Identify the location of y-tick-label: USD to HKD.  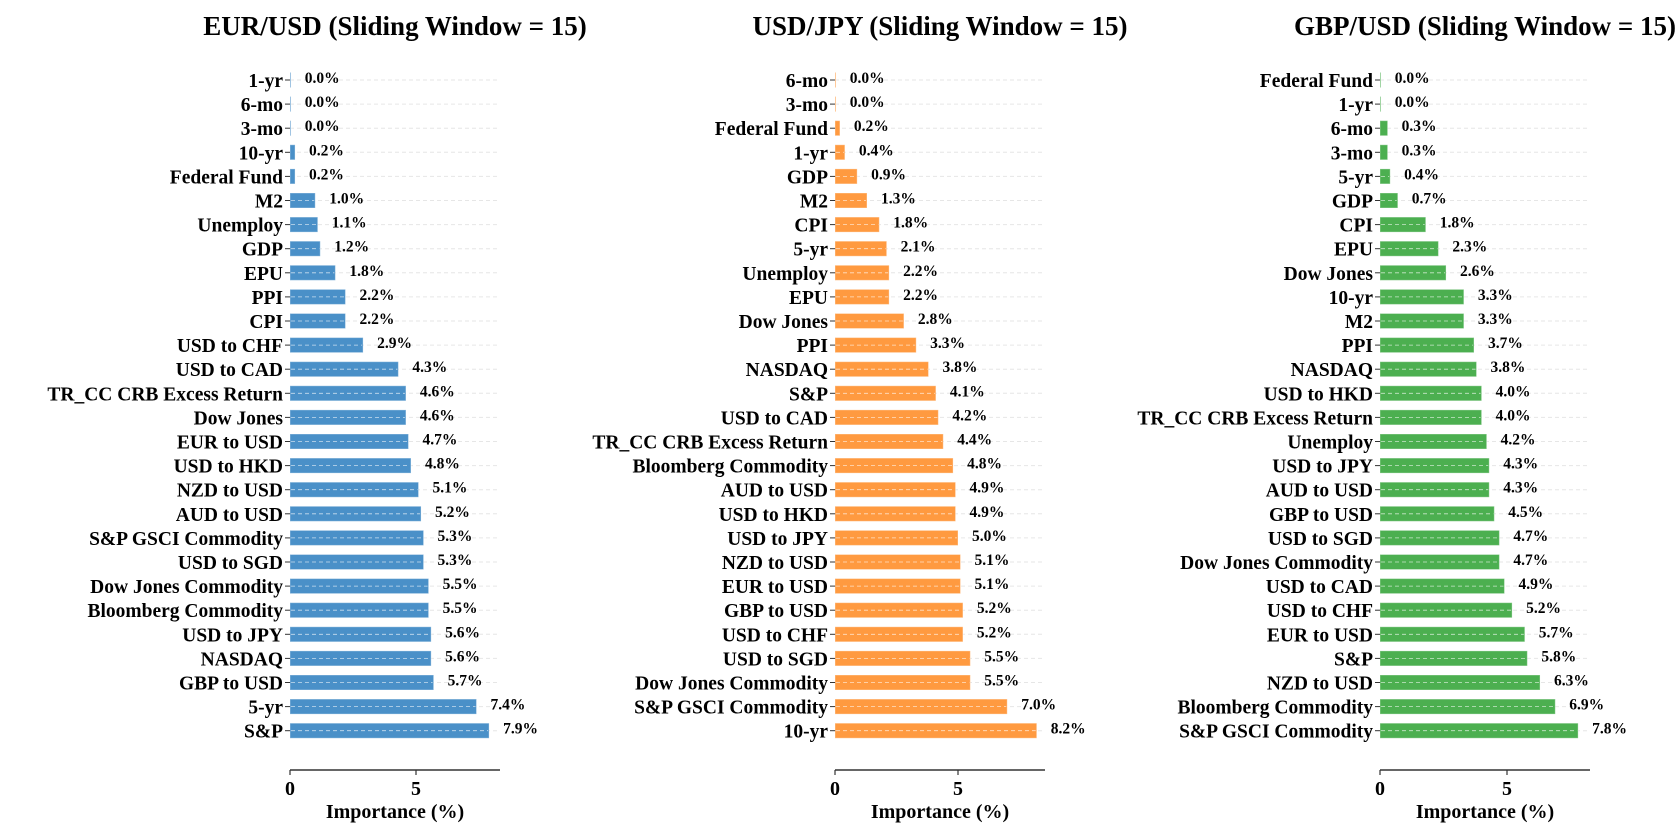
(1318, 394).